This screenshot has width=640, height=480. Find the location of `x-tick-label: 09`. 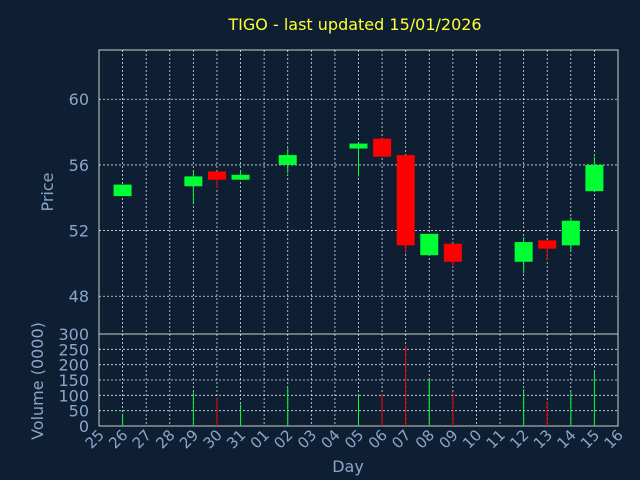

x-tick-label: 09 is located at coordinates (448, 439).